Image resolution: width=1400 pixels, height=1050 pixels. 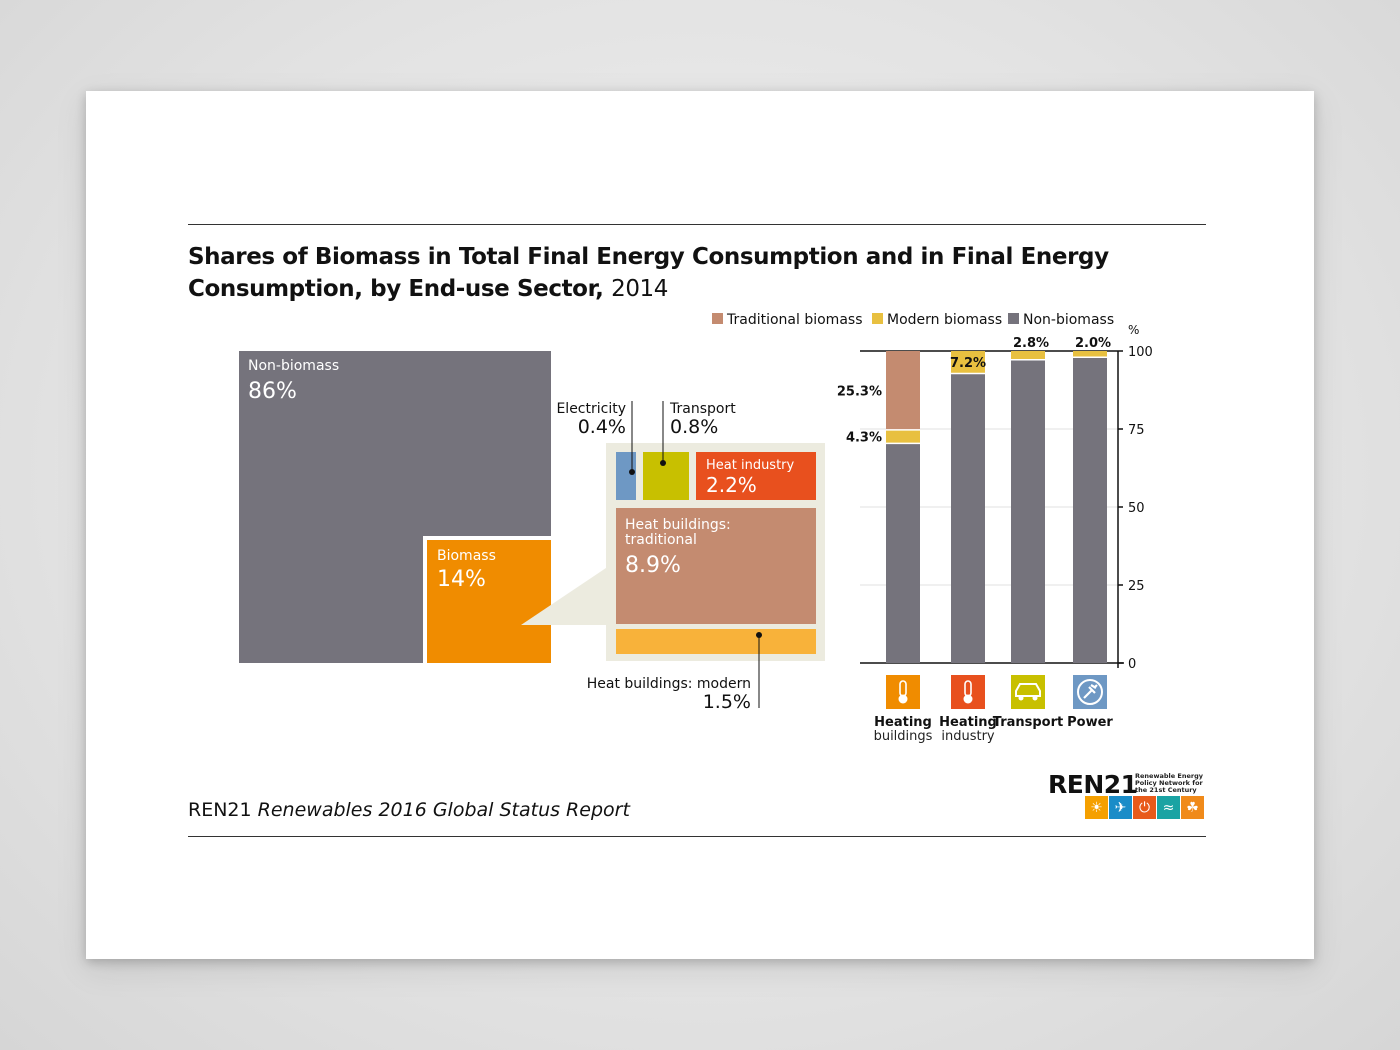 What do you see at coordinates (678, 525) in the screenshot?
I see `treemap-label-heat-buildings-traditional-1: Heat buildings:` at bounding box center [678, 525].